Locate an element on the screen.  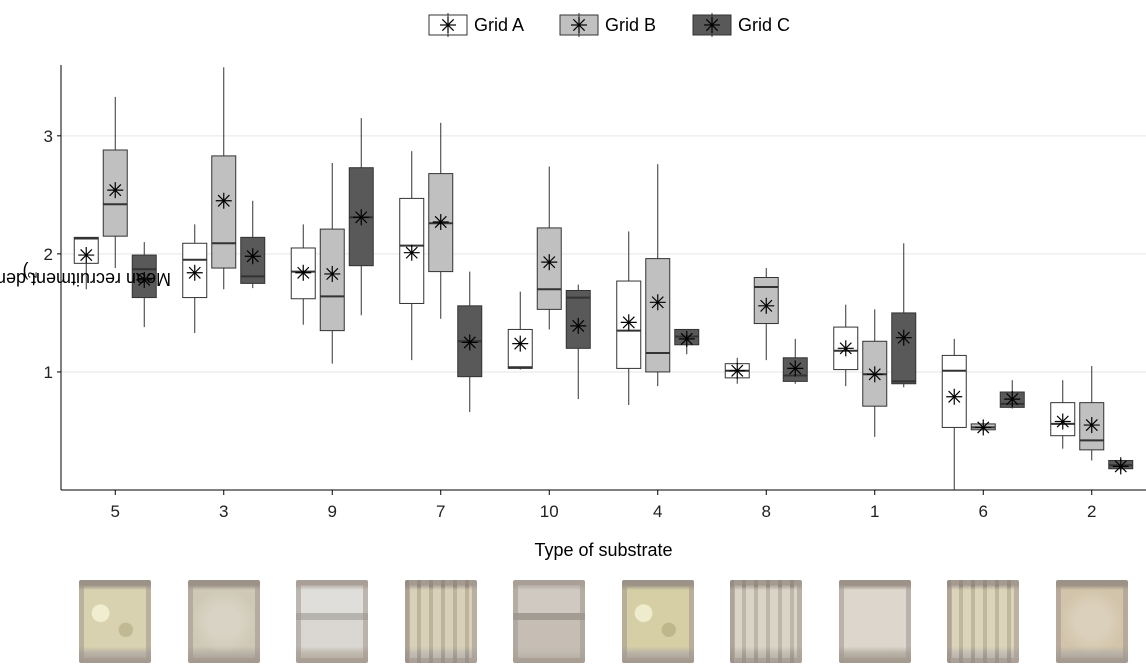
legend-item-grid-c: Grid C is located at coordinates (741, 25).